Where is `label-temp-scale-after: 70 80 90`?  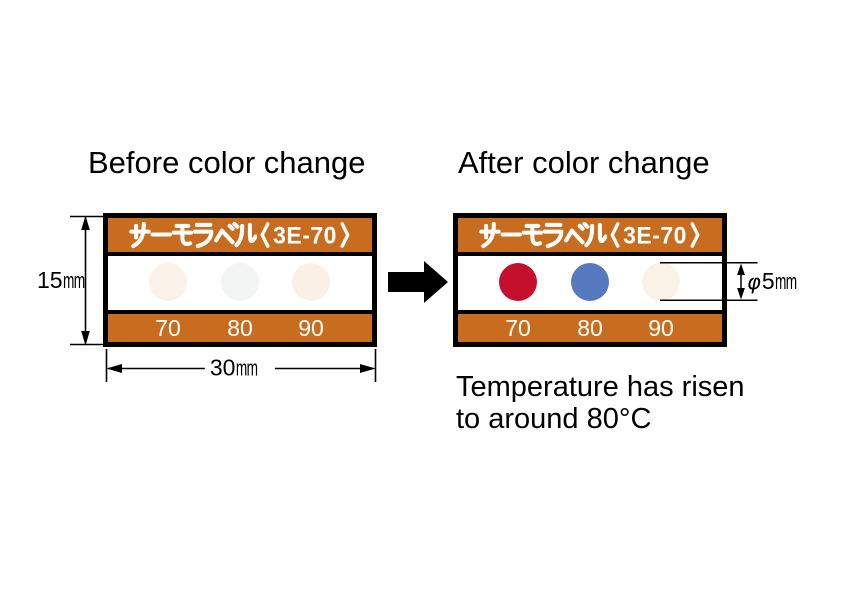 label-temp-scale-after: 70 80 90 is located at coordinates (590, 326).